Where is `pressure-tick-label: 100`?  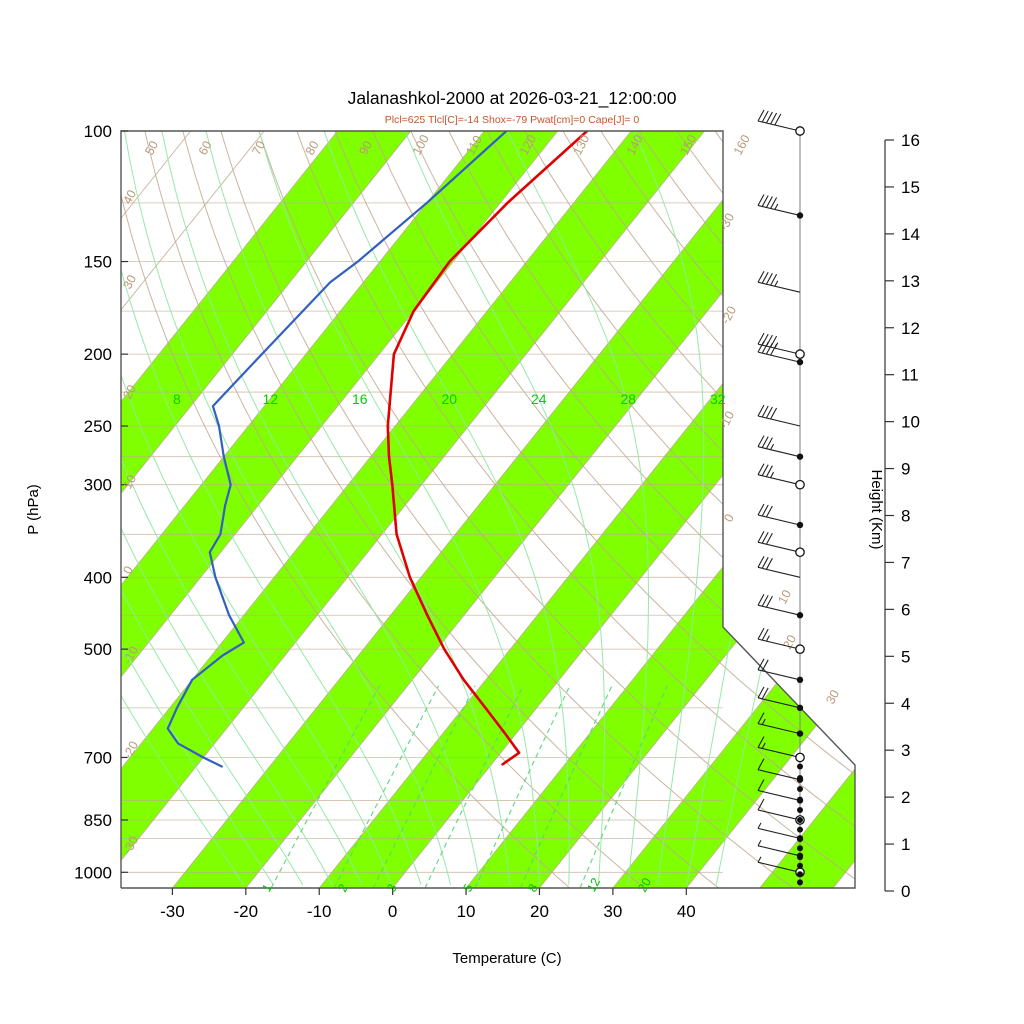
pressure-tick-label: 100 is located at coordinates (98, 131).